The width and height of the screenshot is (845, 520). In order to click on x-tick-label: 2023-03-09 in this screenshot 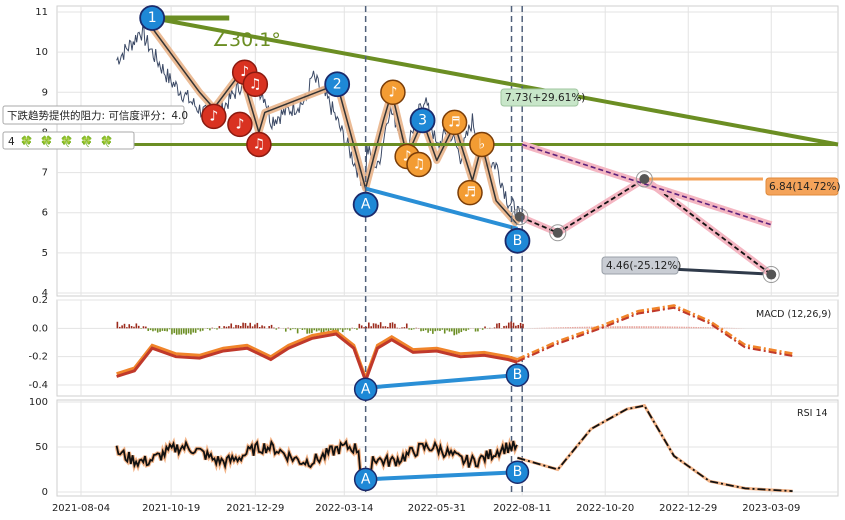, I will do `click(771, 508)`.